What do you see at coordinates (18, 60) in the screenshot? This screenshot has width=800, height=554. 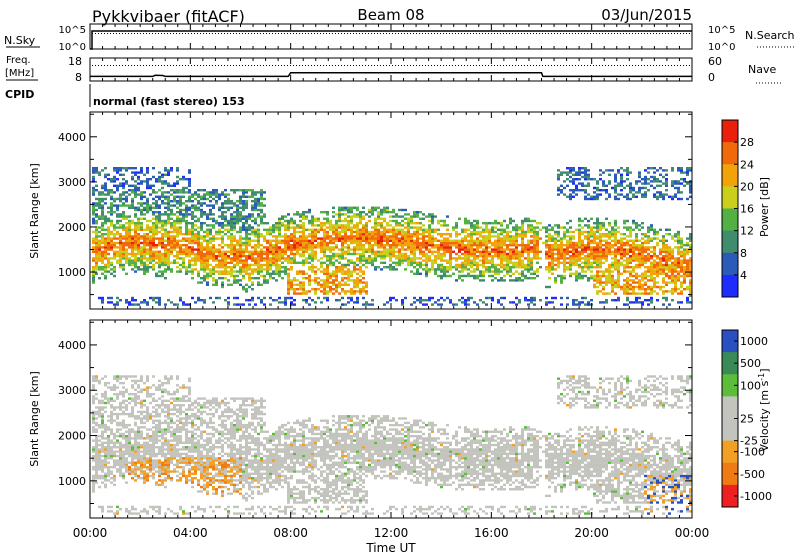 I see `freq-label-line1: Freq.` at bounding box center [18, 60].